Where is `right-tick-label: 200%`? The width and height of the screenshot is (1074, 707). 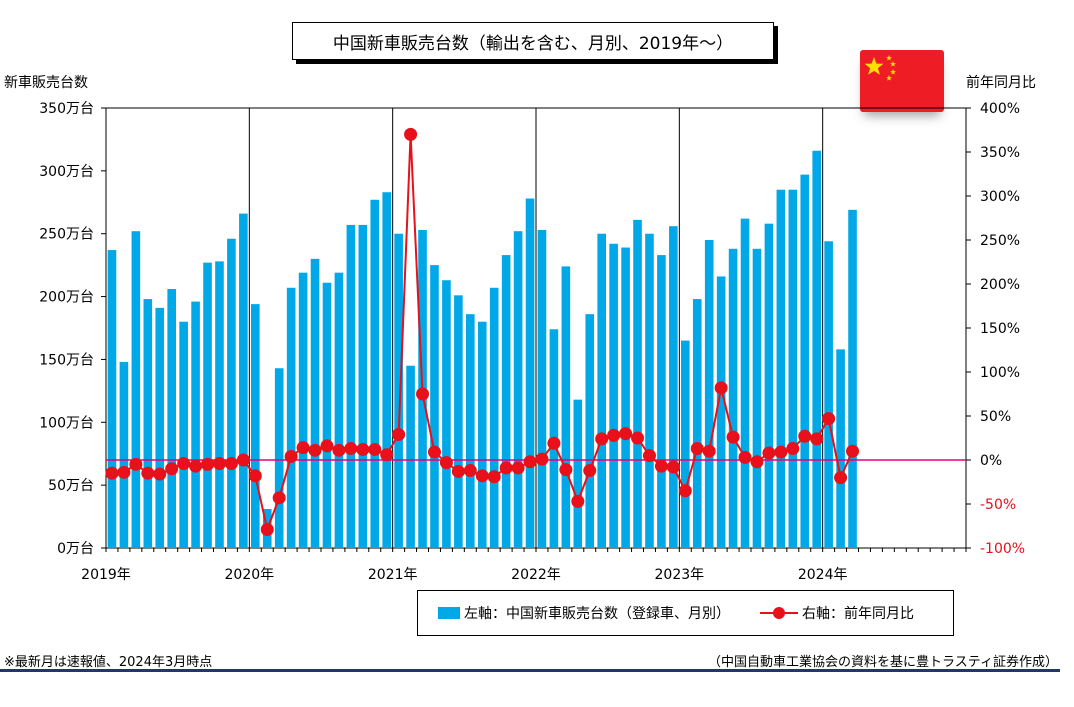 right-tick-label: 200% is located at coordinates (1000, 285).